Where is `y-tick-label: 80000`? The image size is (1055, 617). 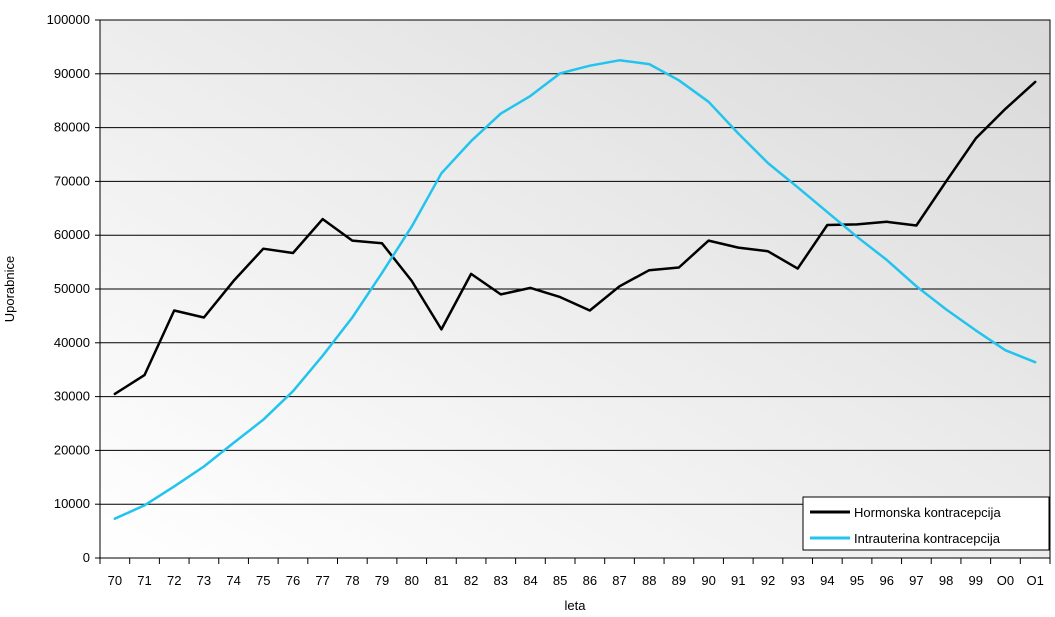 y-tick-label: 80000 is located at coordinates (72, 127).